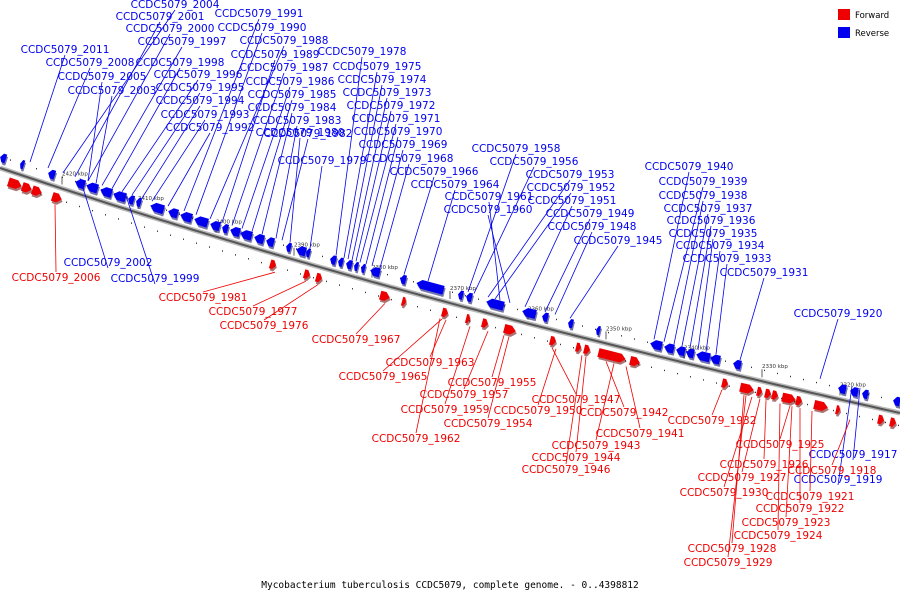  Describe the element at coordinates (844, 14) in the screenshot. I see `legend-forward-swatch` at that location.